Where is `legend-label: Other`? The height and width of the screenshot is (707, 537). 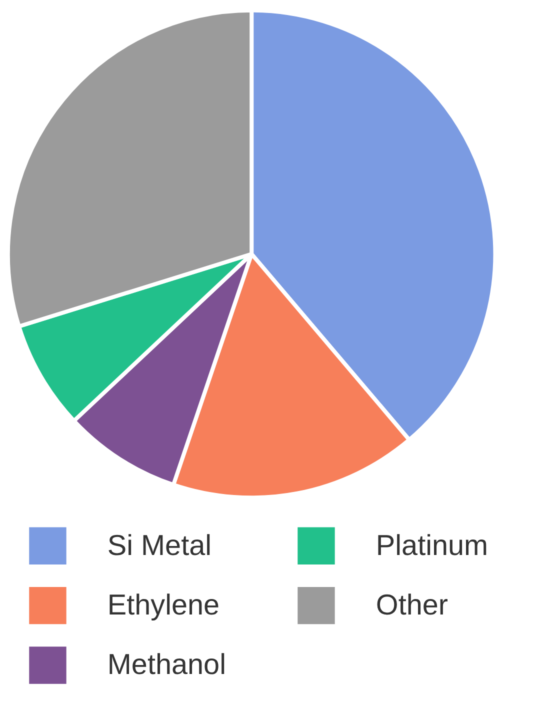
legend-label: Other is located at coordinates (412, 606).